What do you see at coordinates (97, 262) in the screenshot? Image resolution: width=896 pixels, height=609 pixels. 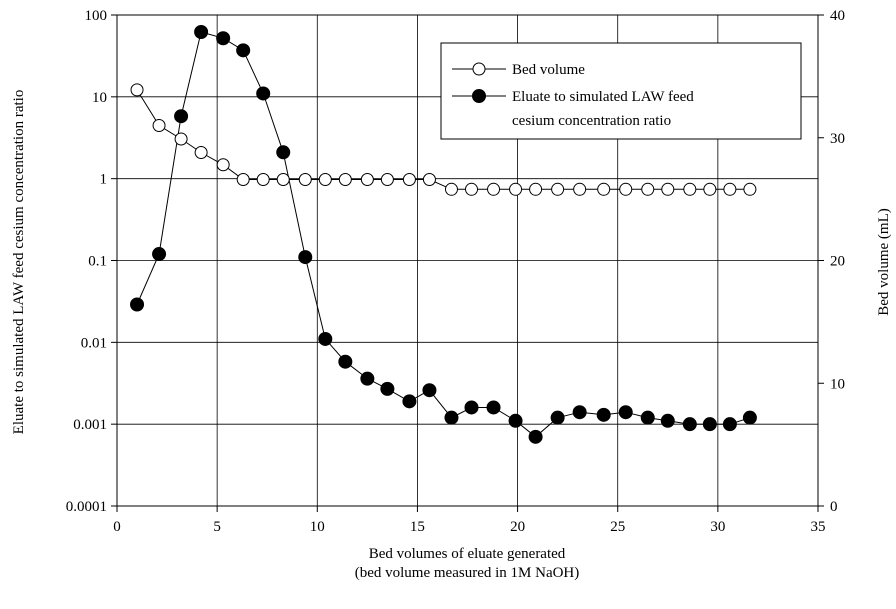 I see `y-left-tick-label: 0.1` at bounding box center [97, 262].